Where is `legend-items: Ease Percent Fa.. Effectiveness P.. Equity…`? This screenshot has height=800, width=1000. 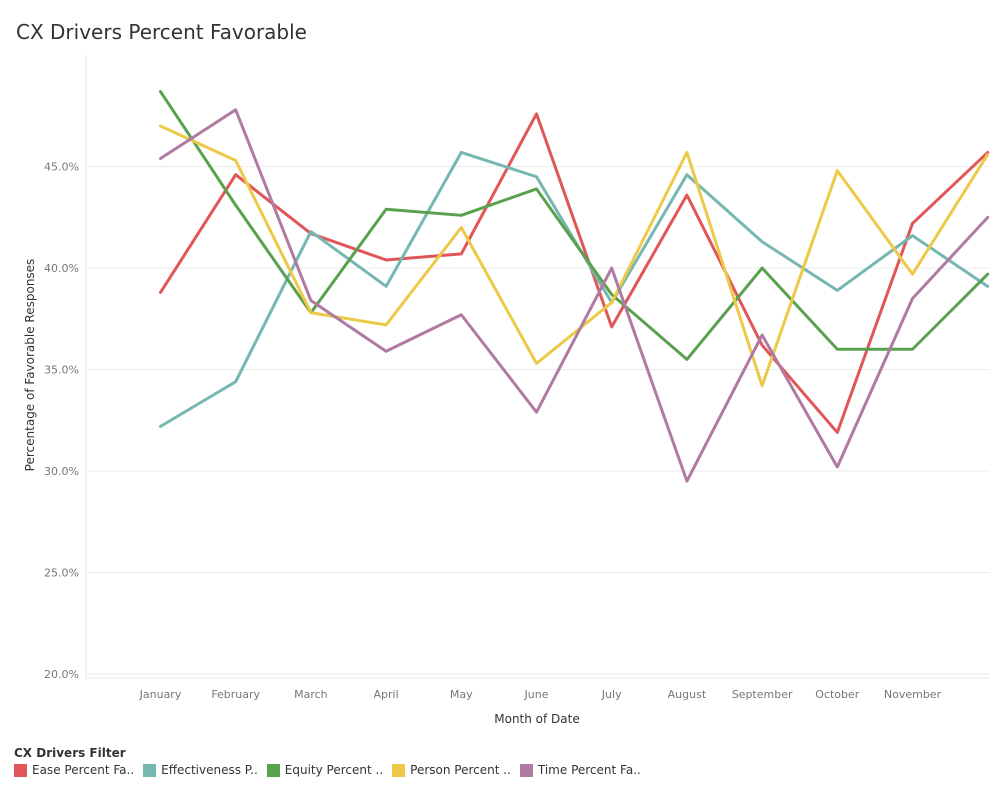 legend-items: Ease Percent Fa.. Effectiveness P.. Equity… is located at coordinates (332, 770).